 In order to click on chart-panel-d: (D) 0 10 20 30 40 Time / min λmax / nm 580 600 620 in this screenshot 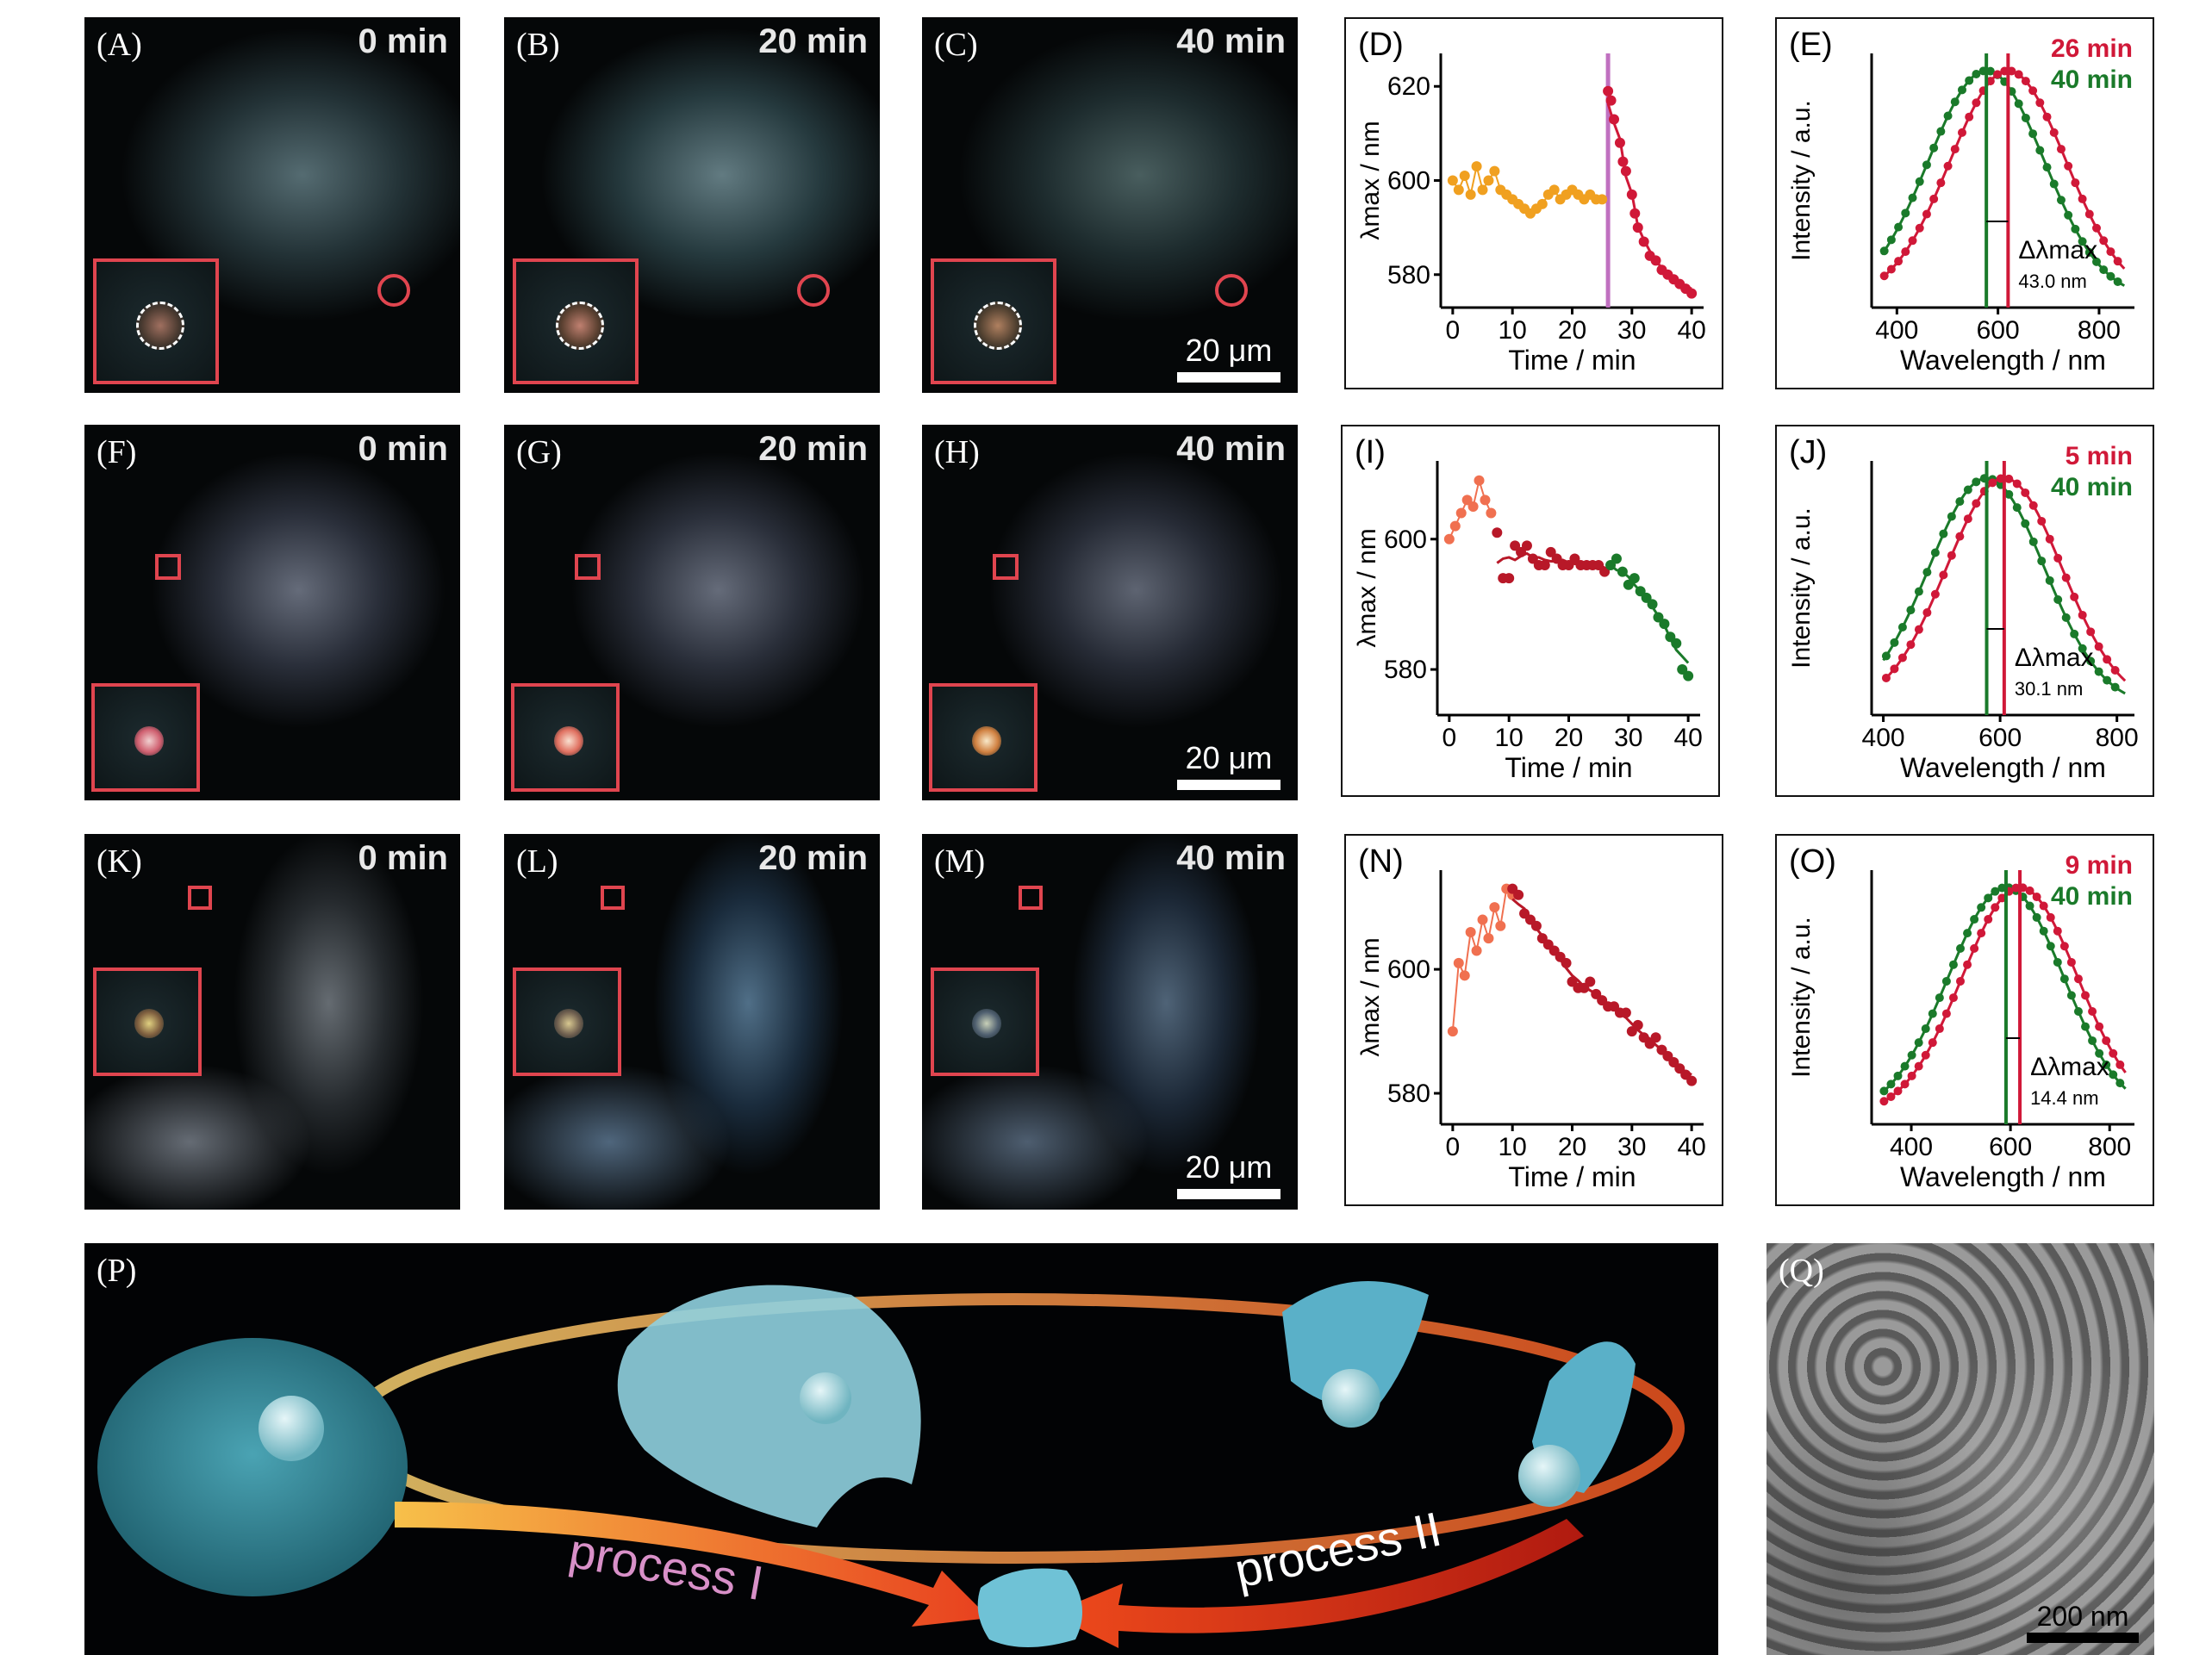, I will do `click(1533, 203)`.